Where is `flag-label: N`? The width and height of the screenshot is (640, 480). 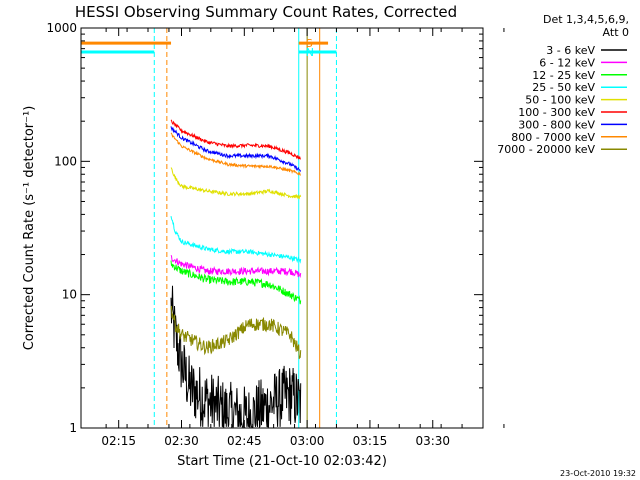 flag-label: N is located at coordinates (310, 52).